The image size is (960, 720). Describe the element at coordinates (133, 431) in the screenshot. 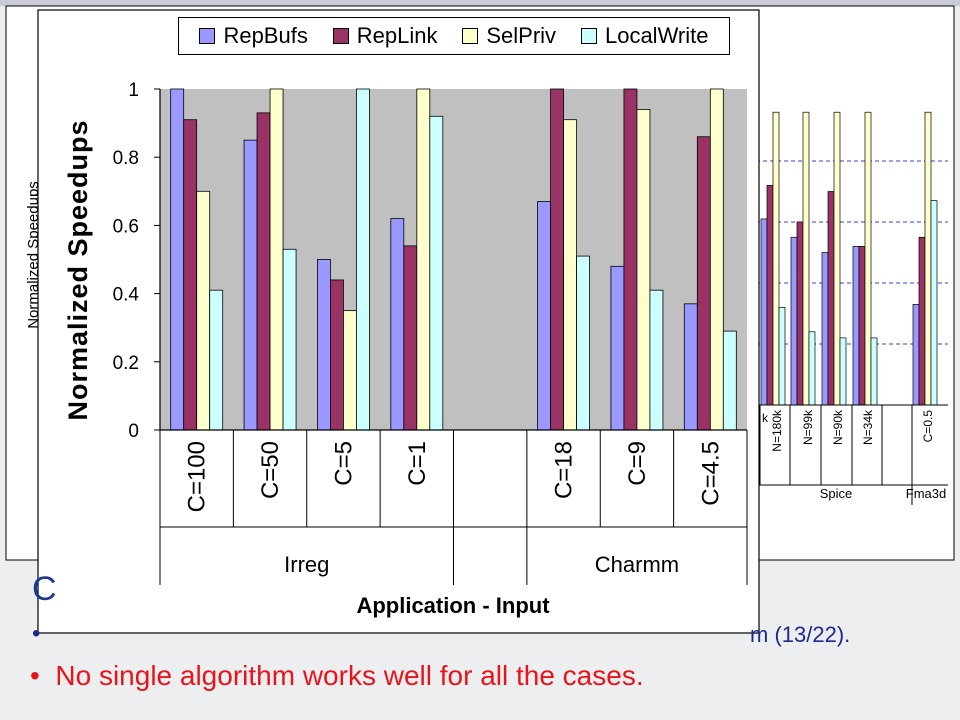

I see `y-tick-label-0: 0` at that location.